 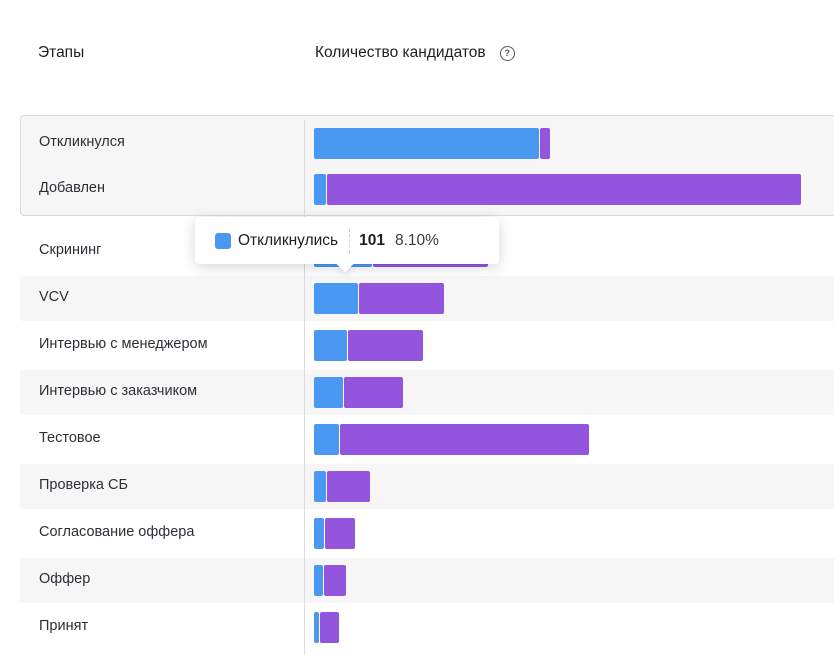 I want to click on candidates-count-label: Количество кандидатов, so click(x=400, y=52).